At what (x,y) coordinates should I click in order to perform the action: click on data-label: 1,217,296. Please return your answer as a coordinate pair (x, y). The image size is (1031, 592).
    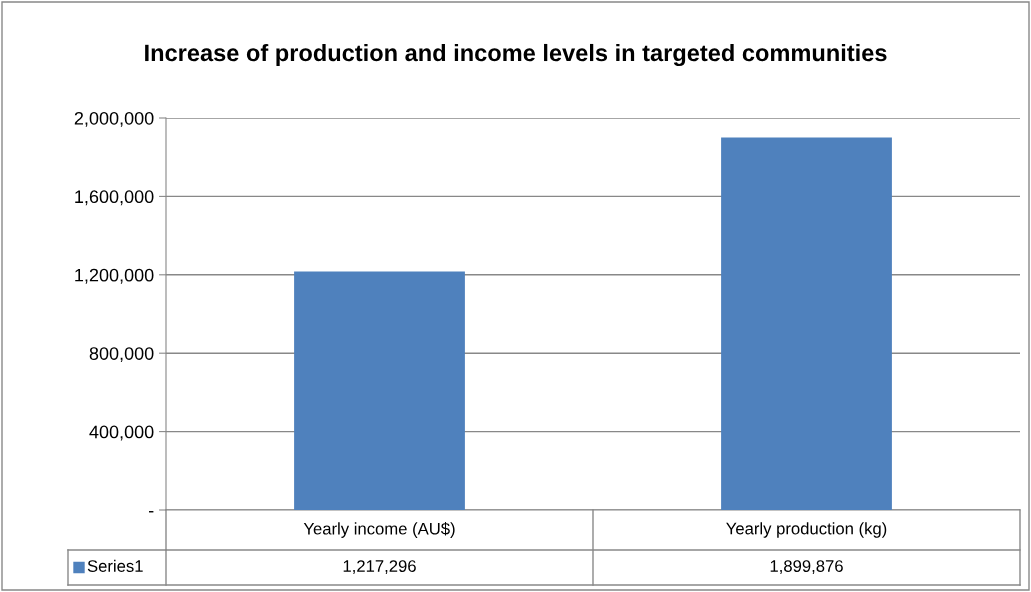
    Looking at the image, I should click on (379, 567).